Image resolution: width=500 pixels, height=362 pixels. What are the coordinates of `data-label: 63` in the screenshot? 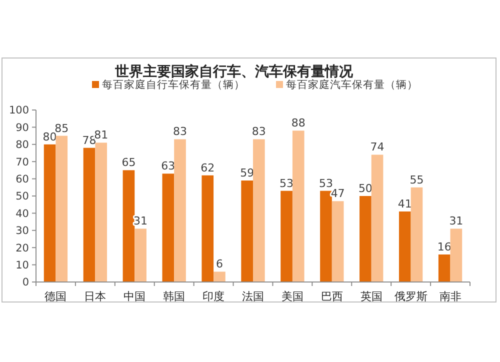 It's located at (168, 166).